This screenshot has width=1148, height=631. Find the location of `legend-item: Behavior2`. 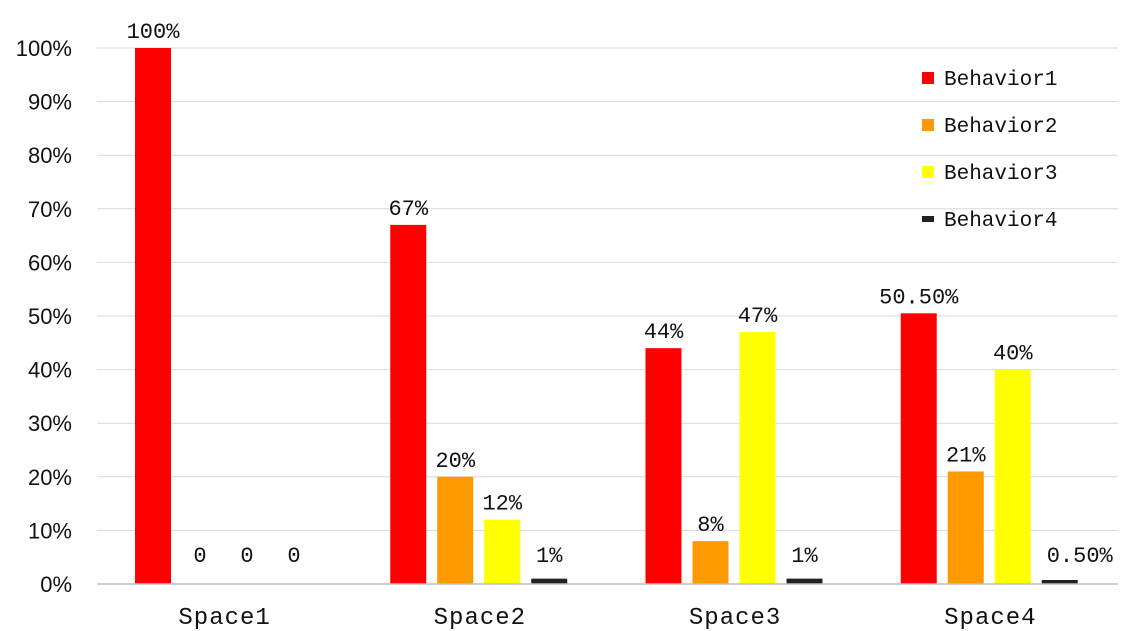

legend-item: Behavior2 is located at coordinates (989, 127).